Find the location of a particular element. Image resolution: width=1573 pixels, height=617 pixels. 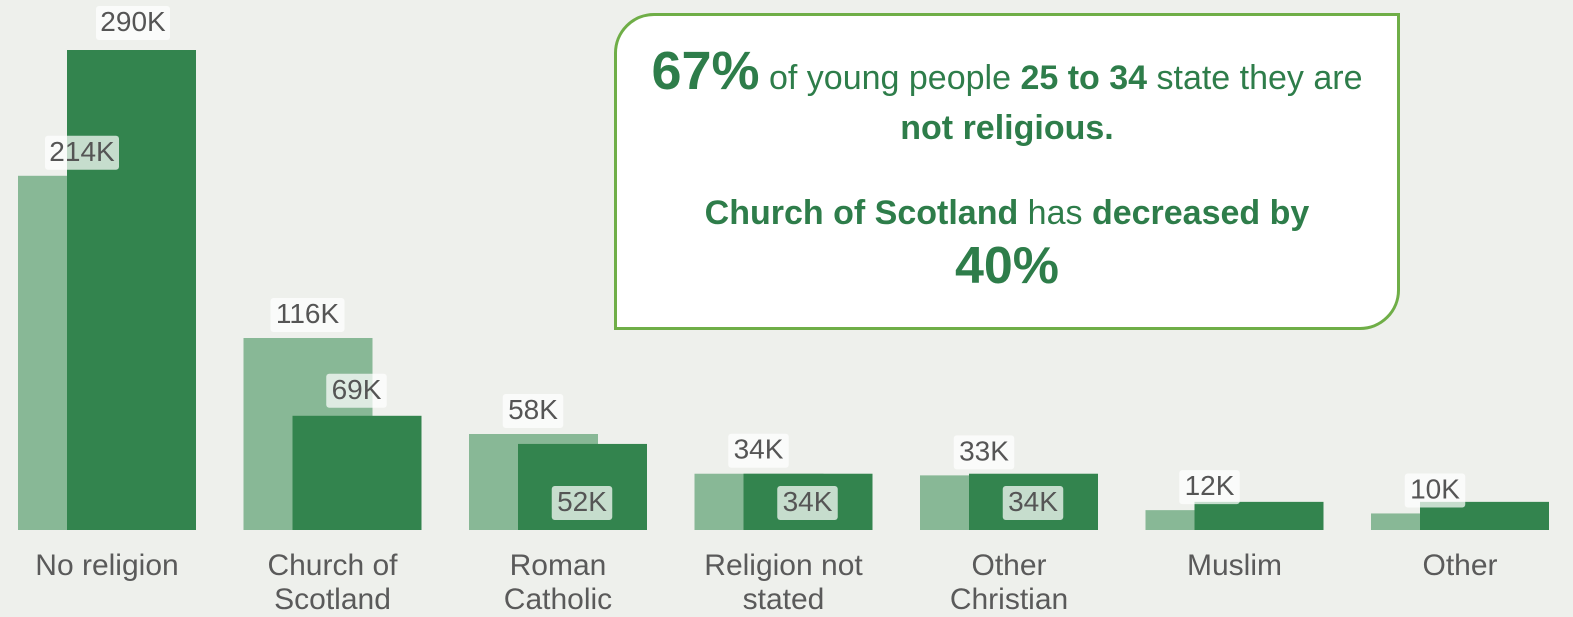

data-label-latest-4: 34K is located at coordinates (1033, 503).